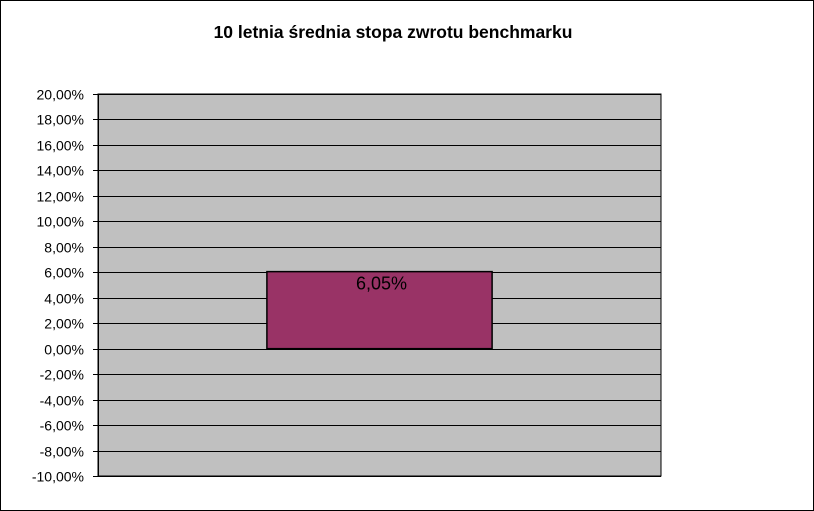 This screenshot has height=511, width=814. Describe the element at coordinates (60, 146) in the screenshot. I see `y-tick-label: 16,00%` at that location.